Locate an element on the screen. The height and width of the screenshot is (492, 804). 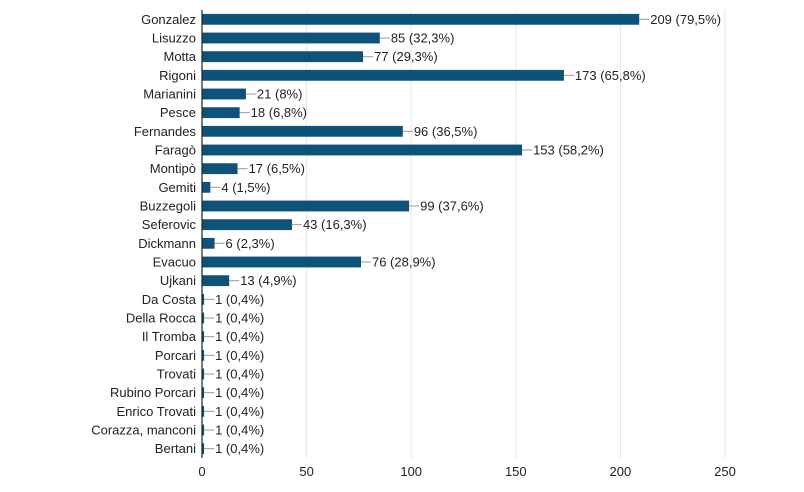
category-label: Motta is located at coordinates (179, 56).